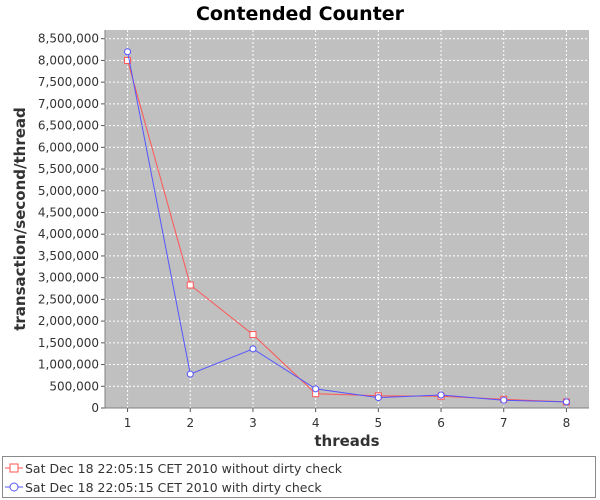  I want to click on x-tick-label: 2, so click(190, 423).